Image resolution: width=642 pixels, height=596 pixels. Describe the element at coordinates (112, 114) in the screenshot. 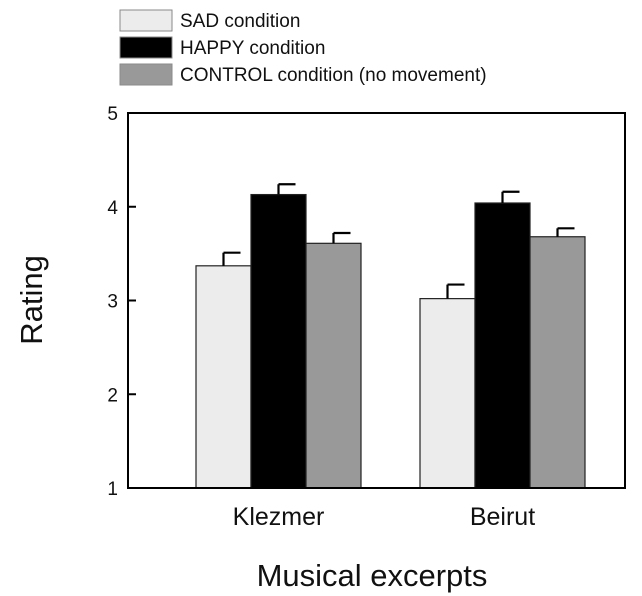

I see `y-tick-label: 5` at that location.